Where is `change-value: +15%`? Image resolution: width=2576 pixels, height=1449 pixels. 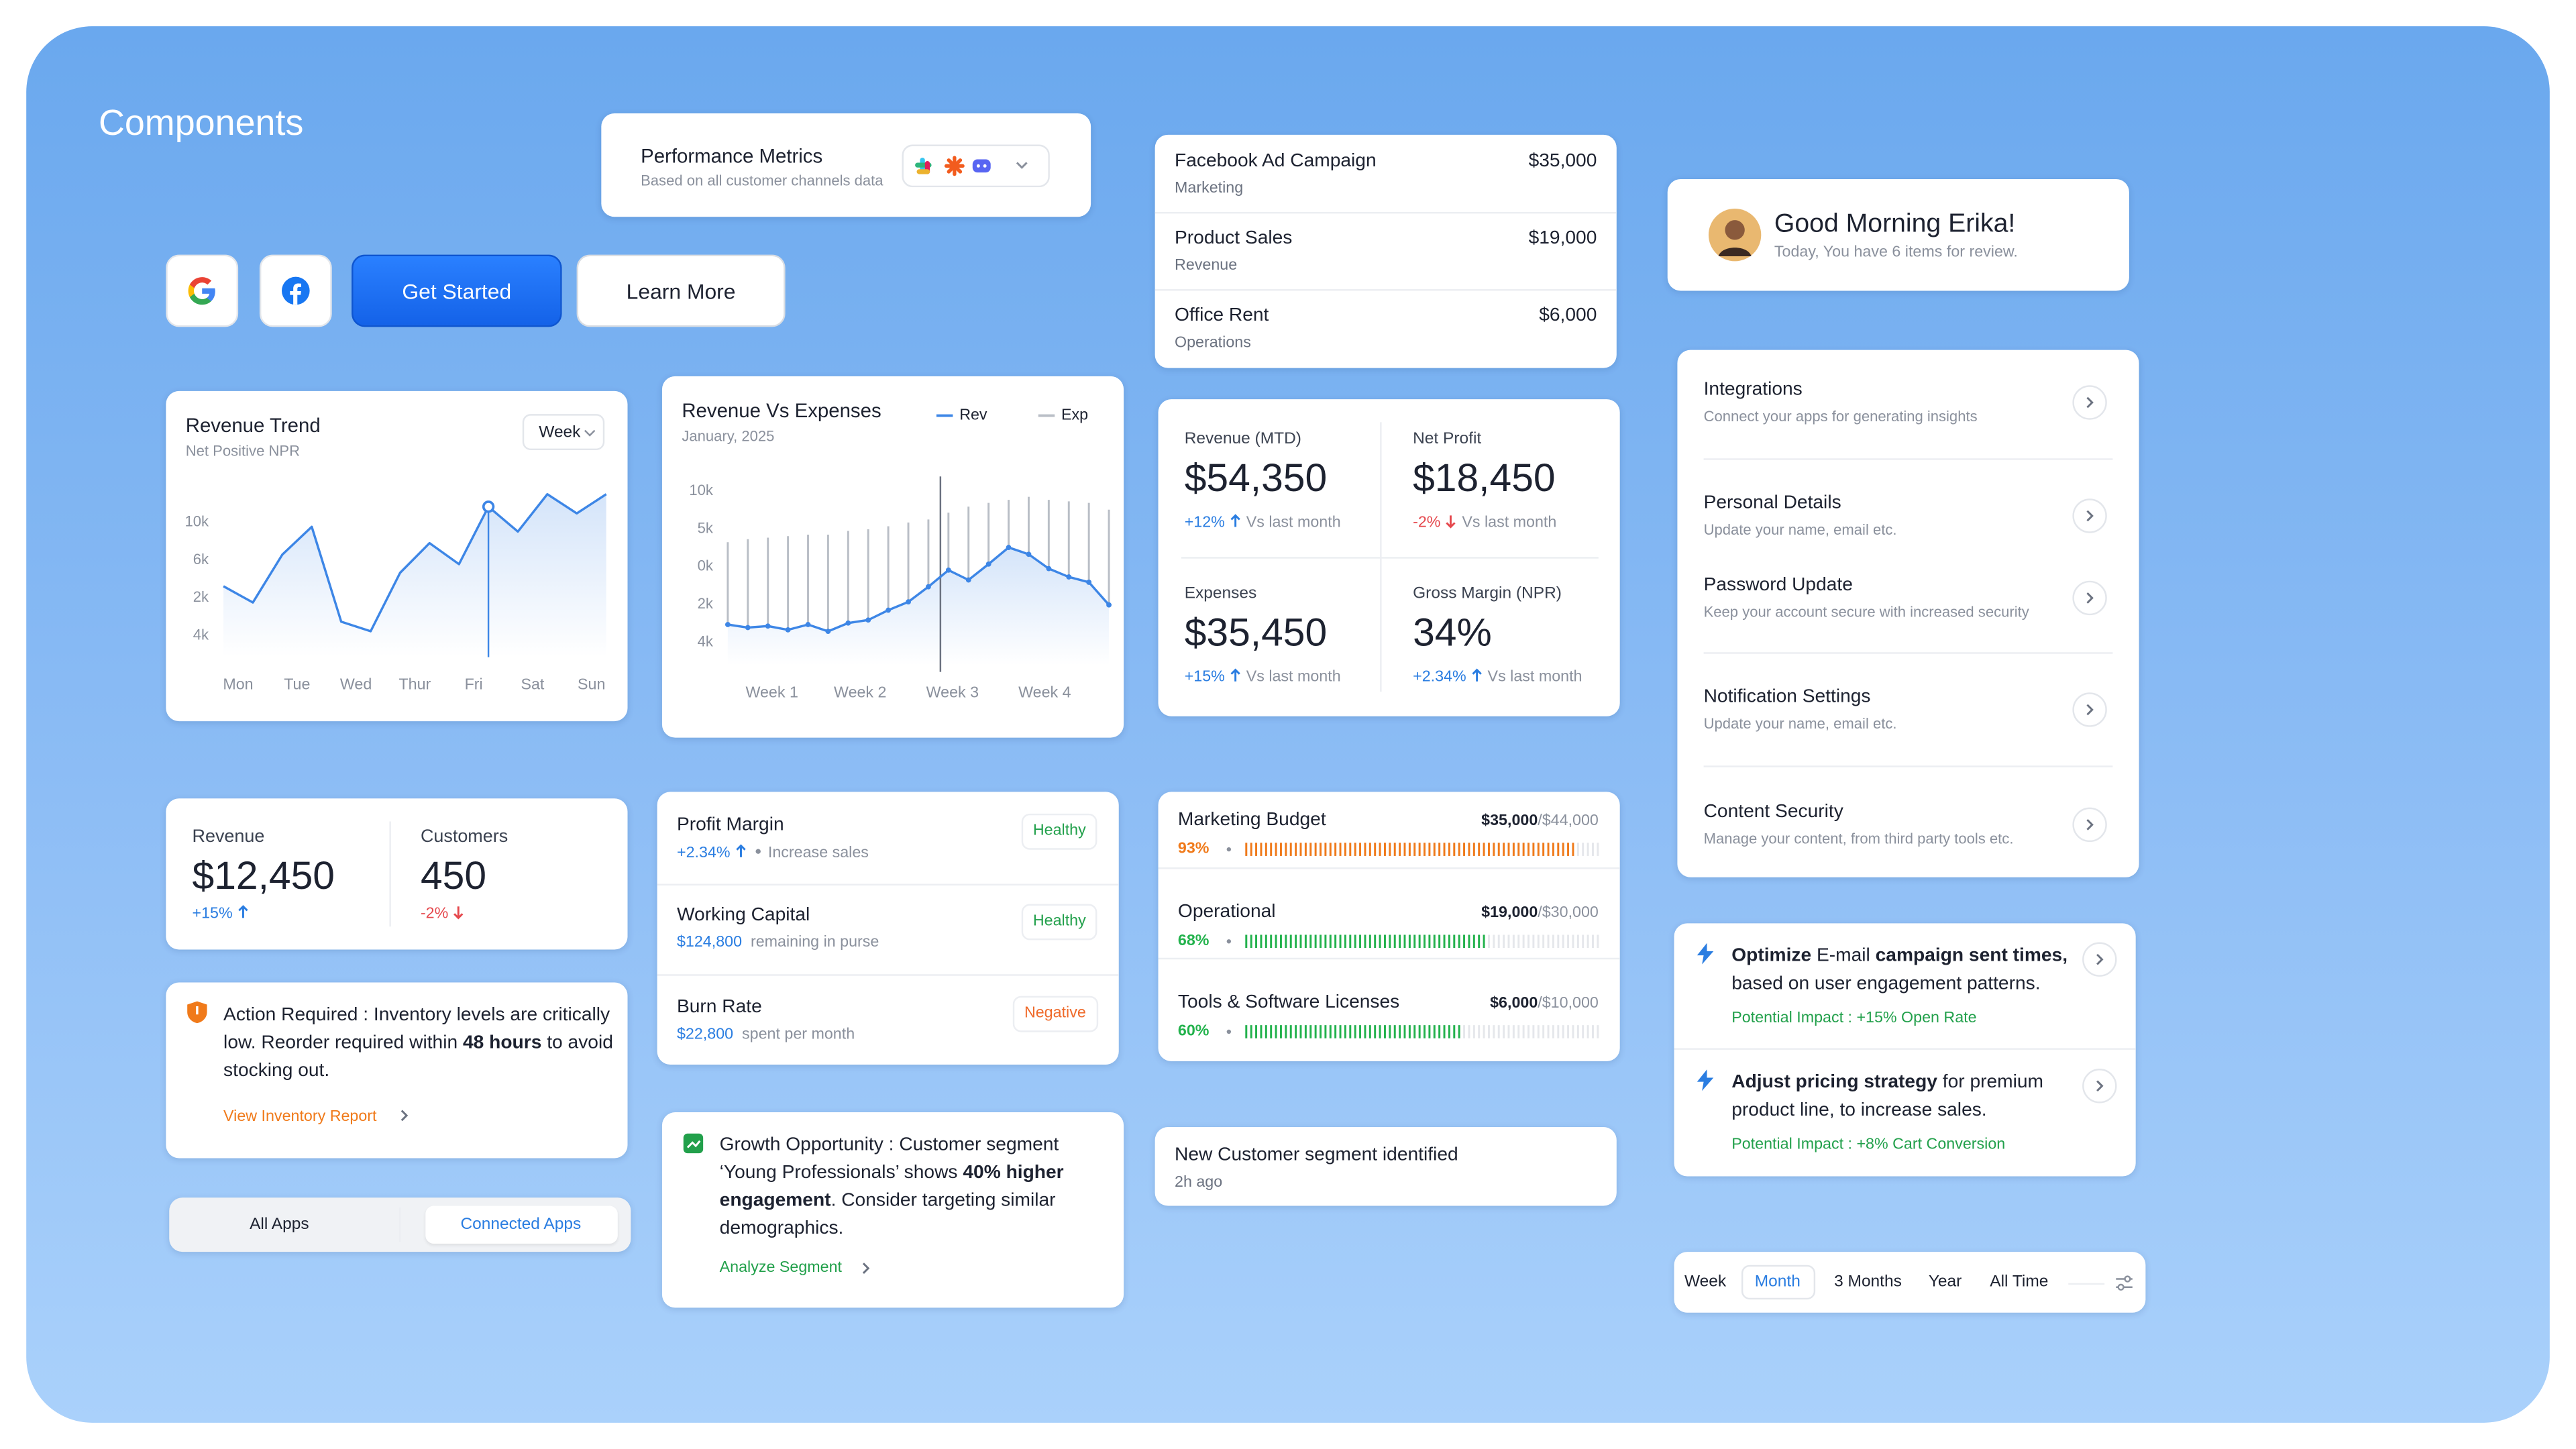
change-value: +15% is located at coordinates (212, 913).